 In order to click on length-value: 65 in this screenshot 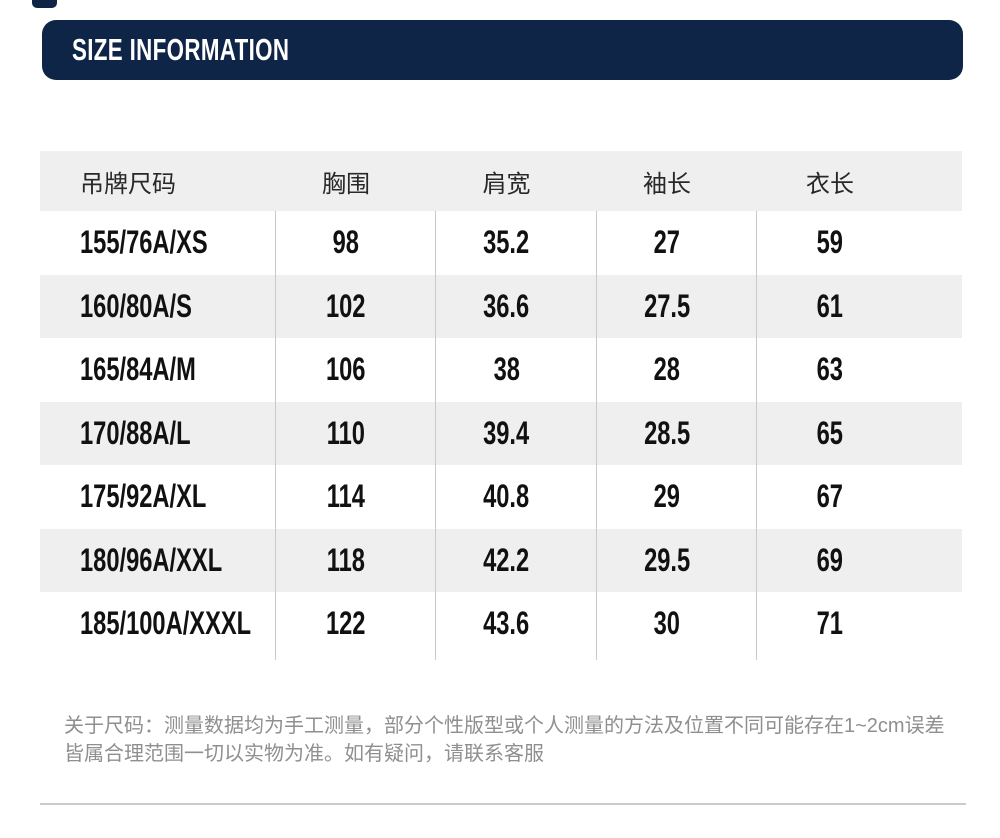, I will do `click(830, 432)`.